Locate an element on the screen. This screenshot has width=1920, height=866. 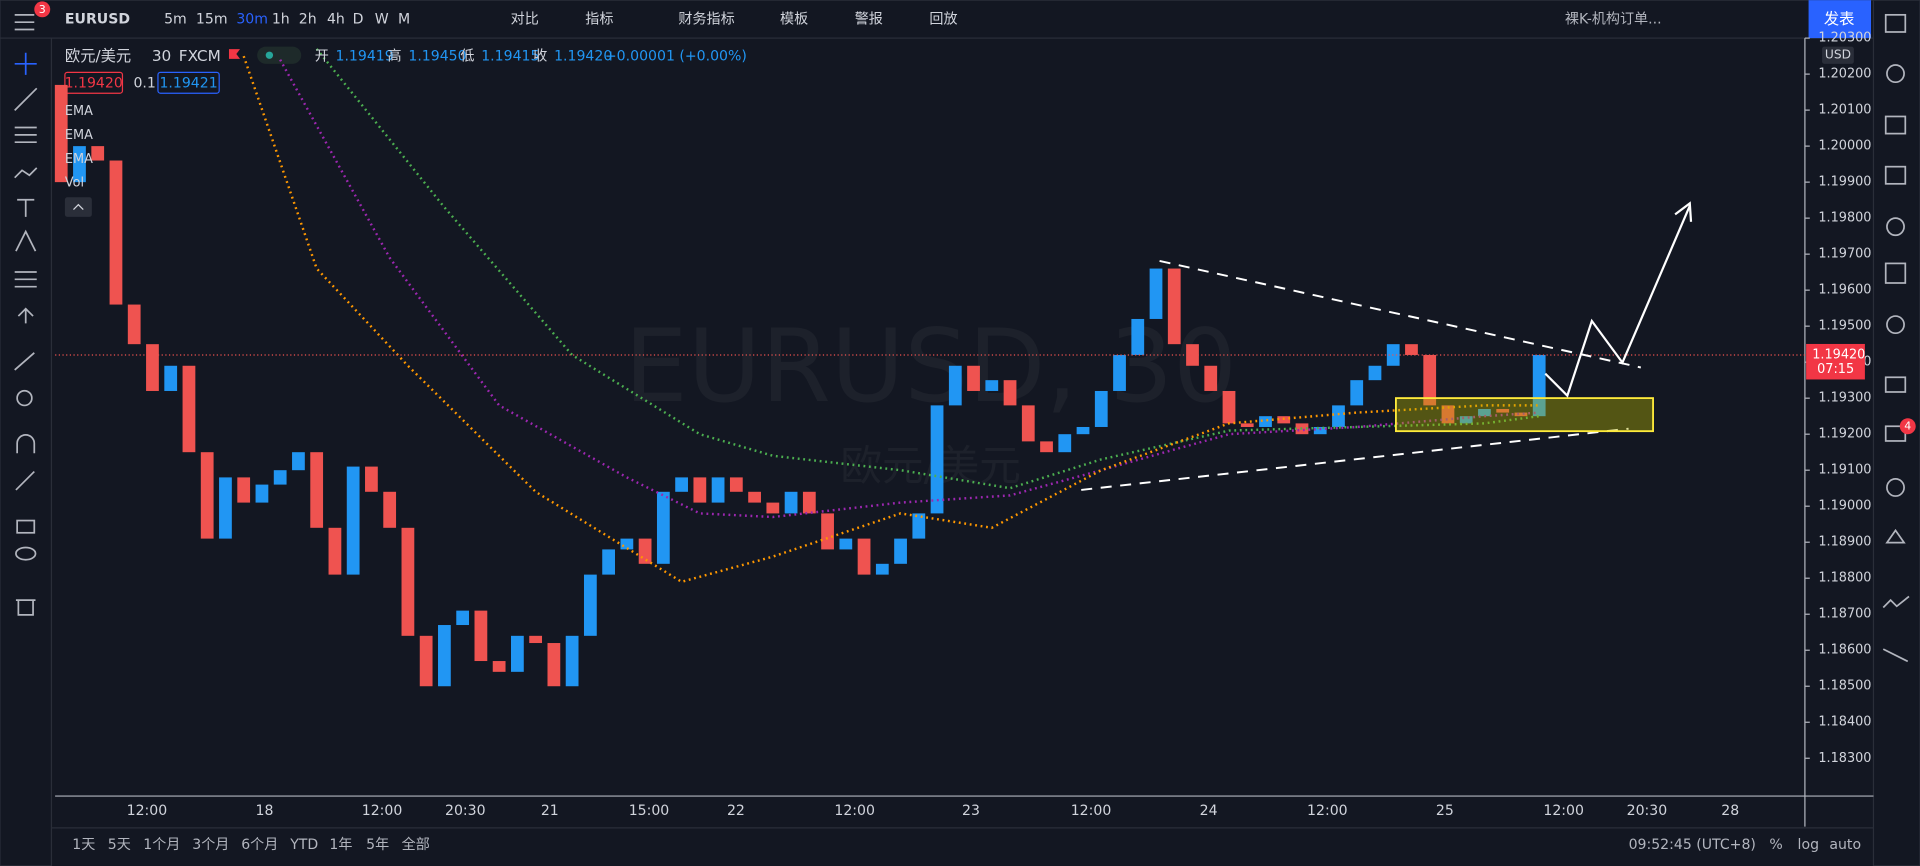
collapse-button is located at coordinates (78, 207).